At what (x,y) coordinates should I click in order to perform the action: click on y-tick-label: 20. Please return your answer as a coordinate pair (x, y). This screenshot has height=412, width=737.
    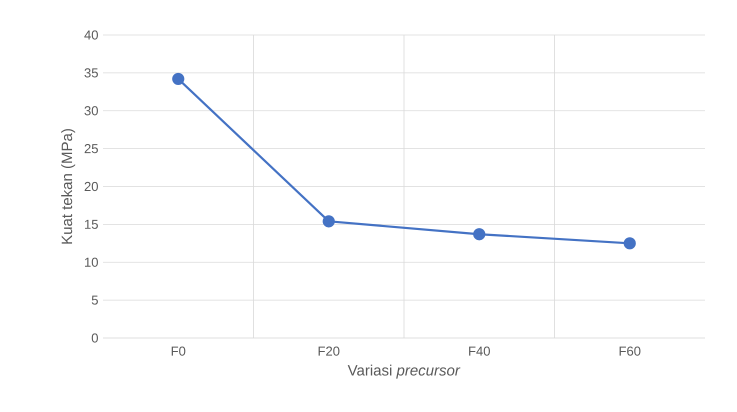
    Looking at the image, I should click on (91, 187).